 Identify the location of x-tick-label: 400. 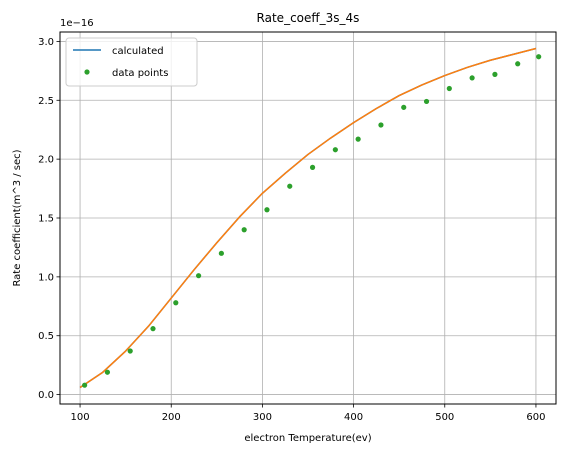
(353, 417).